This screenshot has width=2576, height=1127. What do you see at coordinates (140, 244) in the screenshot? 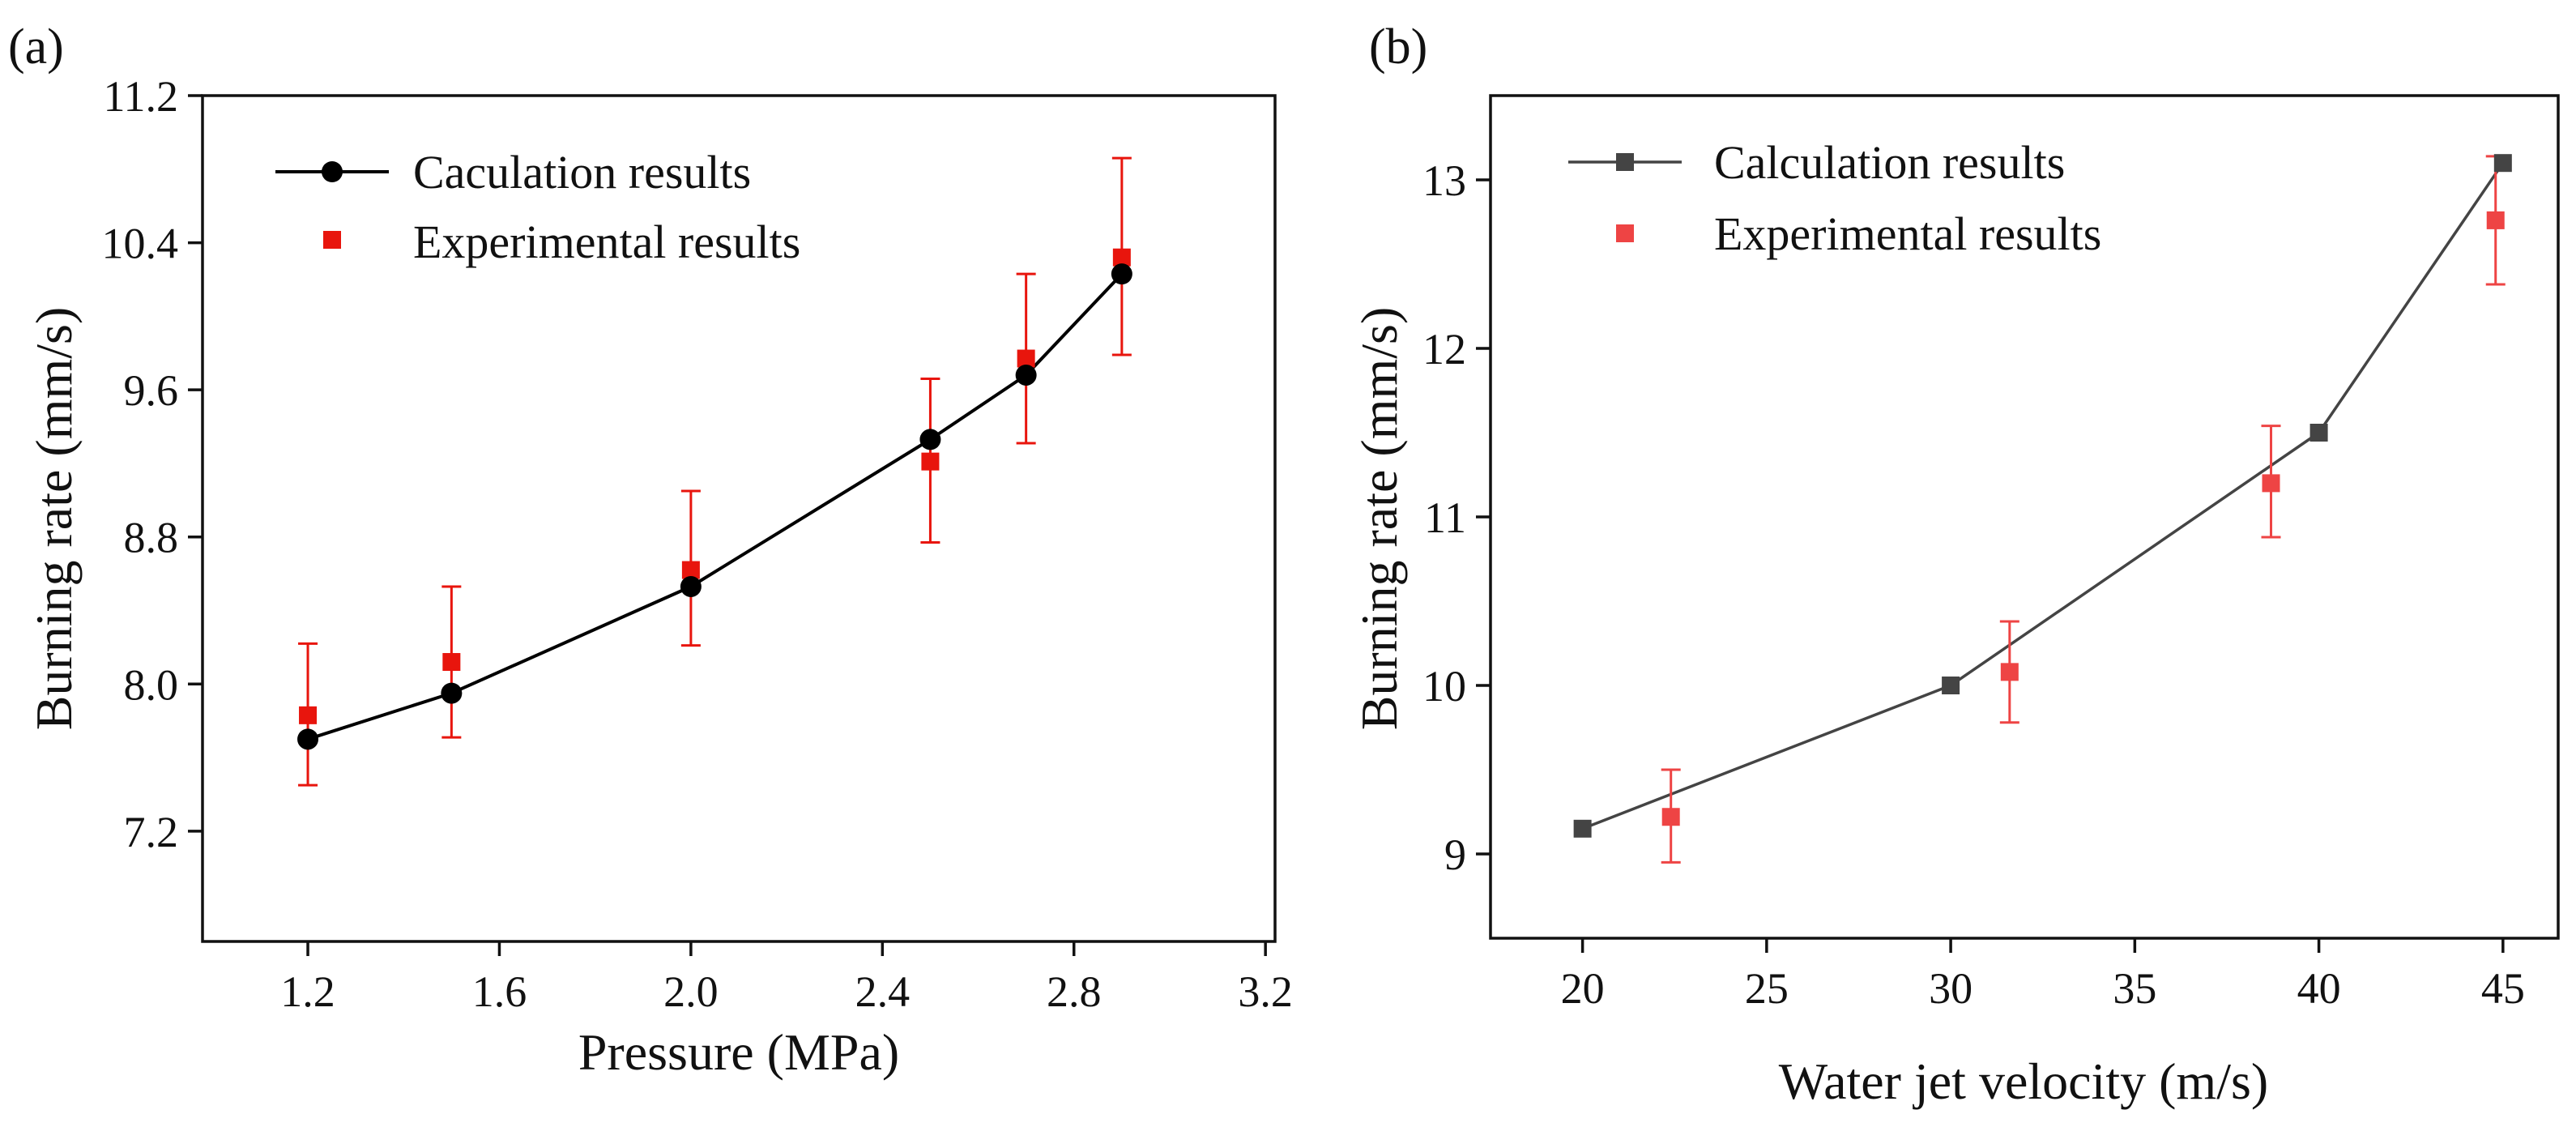
I see `y-tick-label: 10.4` at bounding box center [140, 244].